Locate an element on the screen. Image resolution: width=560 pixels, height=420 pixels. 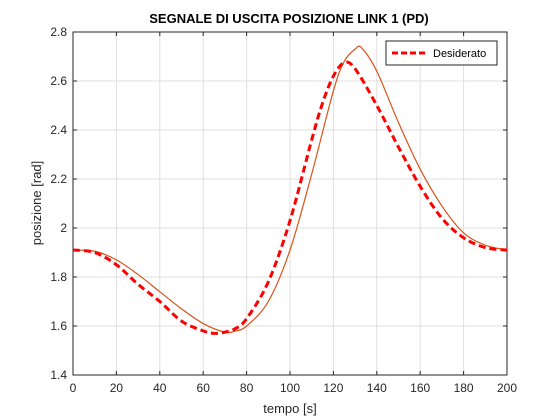
x-tick-label: 40 is located at coordinates (160, 388).